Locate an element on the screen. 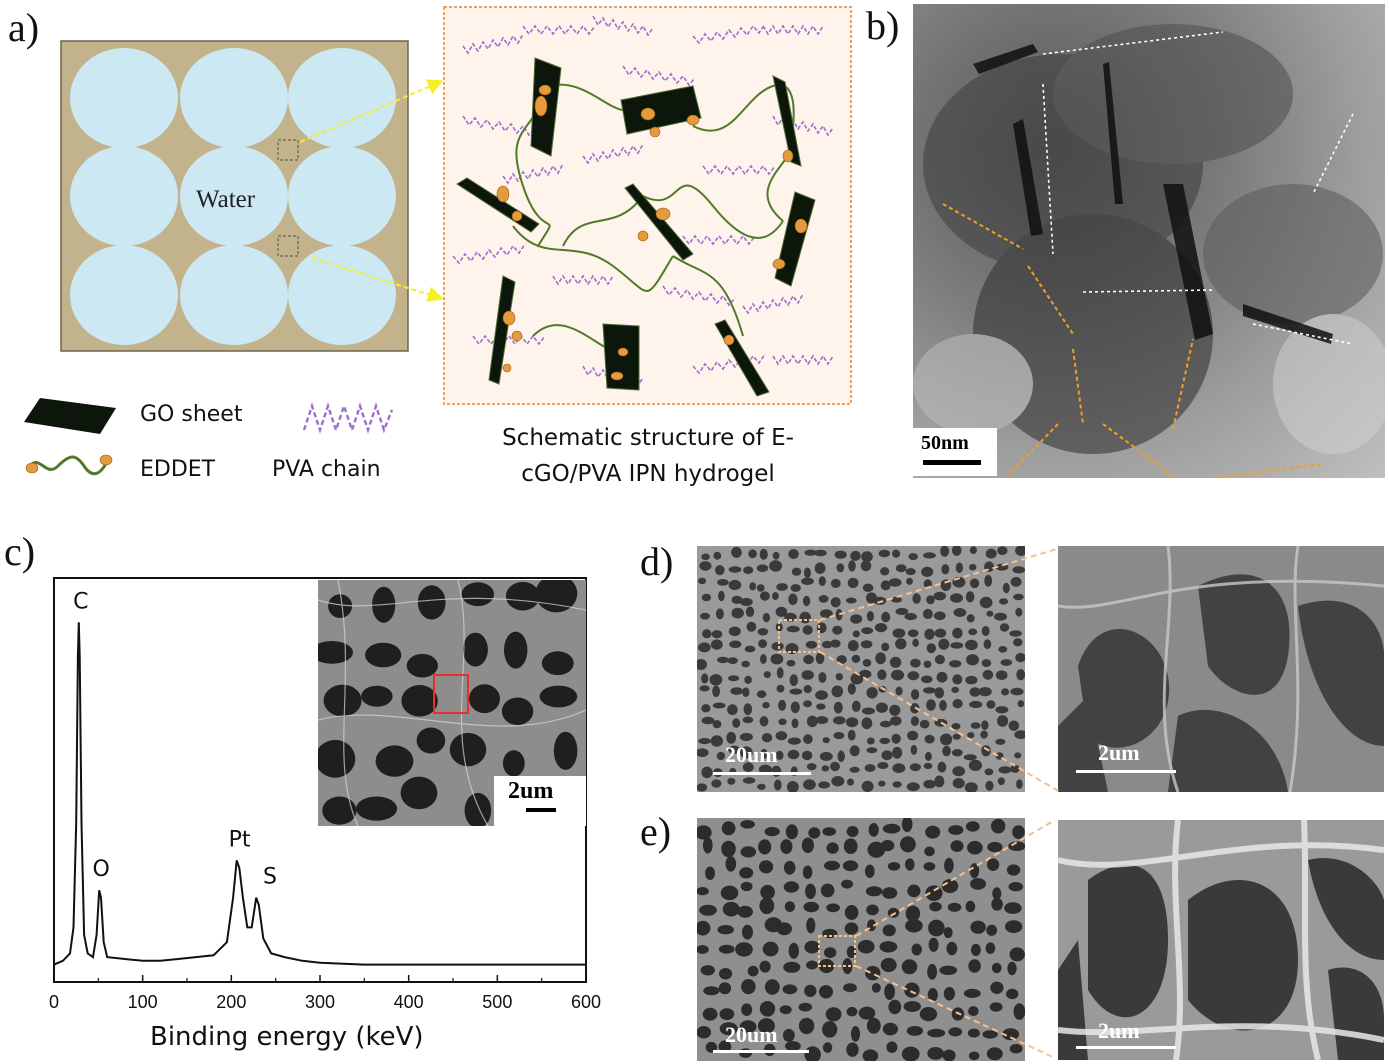 The width and height of the screenshot is (1389, 1064). zoom-arrow-lower is located at coordinates (377, 280).